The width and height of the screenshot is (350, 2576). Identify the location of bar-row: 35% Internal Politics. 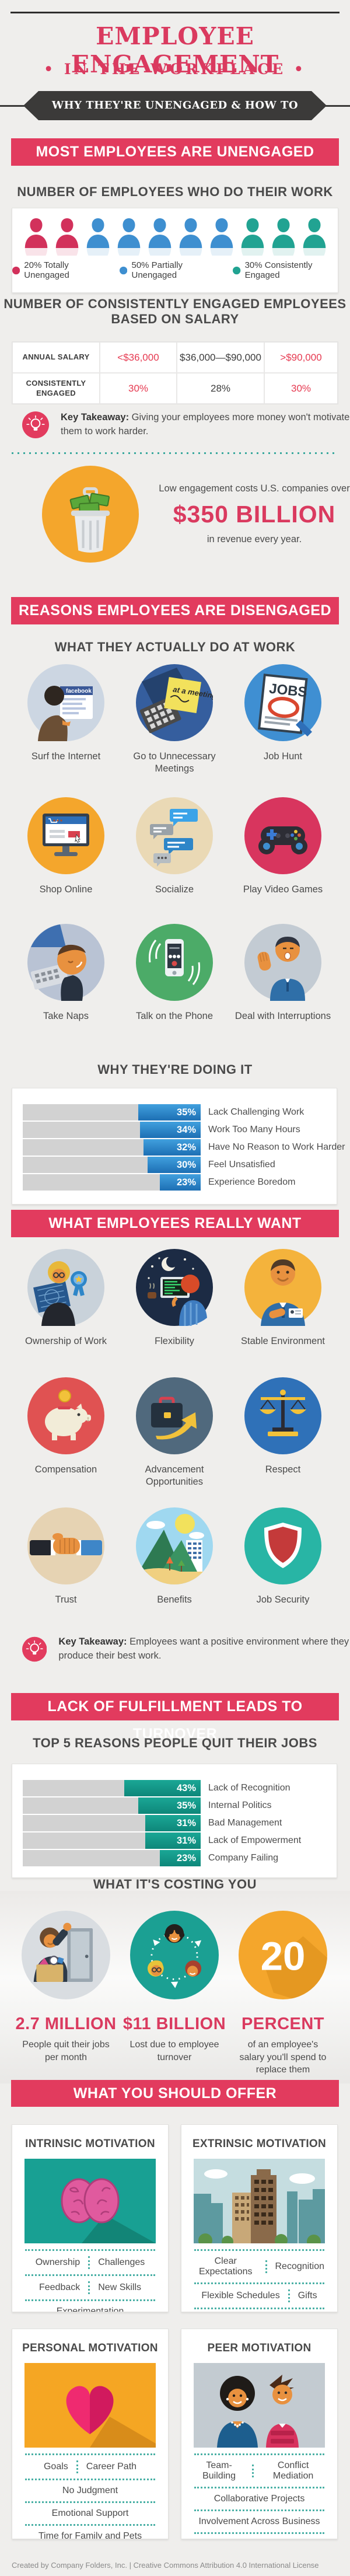
(180, 1805).